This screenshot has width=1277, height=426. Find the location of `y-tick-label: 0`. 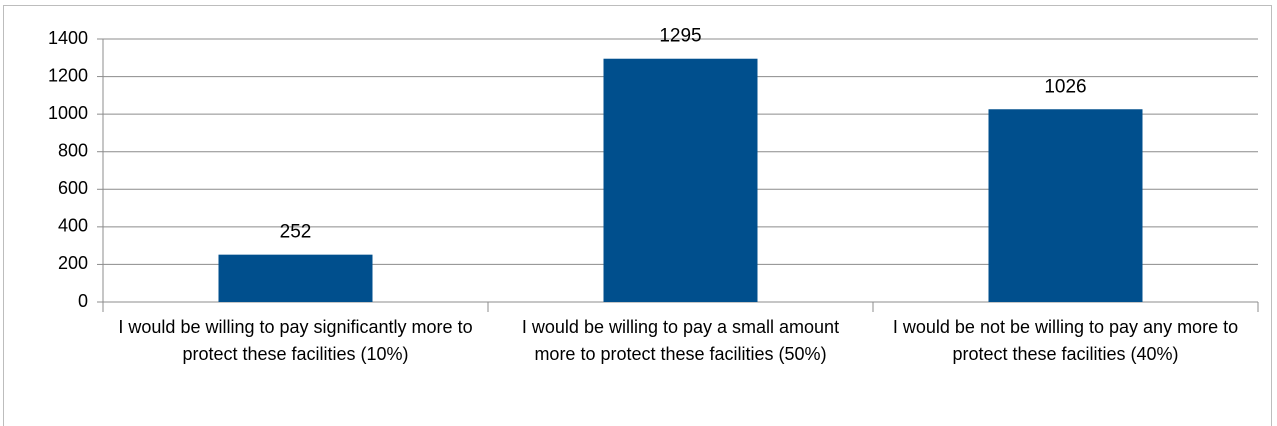

y-tick-label: 0 is located at coordinates (83, 301).